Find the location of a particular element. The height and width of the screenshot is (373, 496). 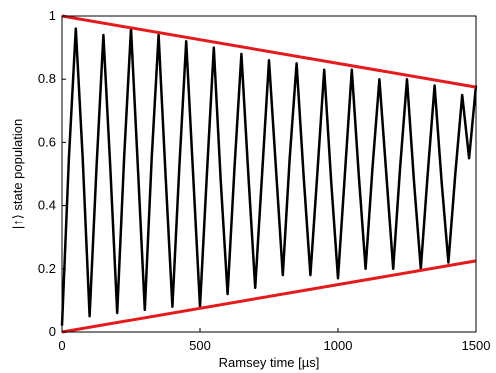

x-tick-label: 1000 is located at coordinates (338, 345).